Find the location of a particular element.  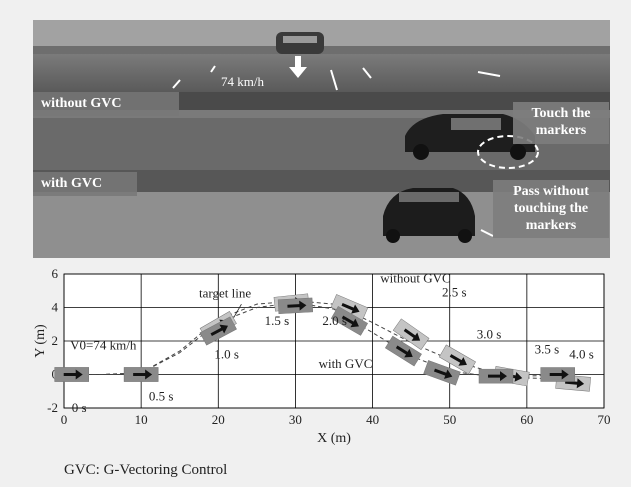

time-label: 0.5 s is located at coordinates (161, 395).